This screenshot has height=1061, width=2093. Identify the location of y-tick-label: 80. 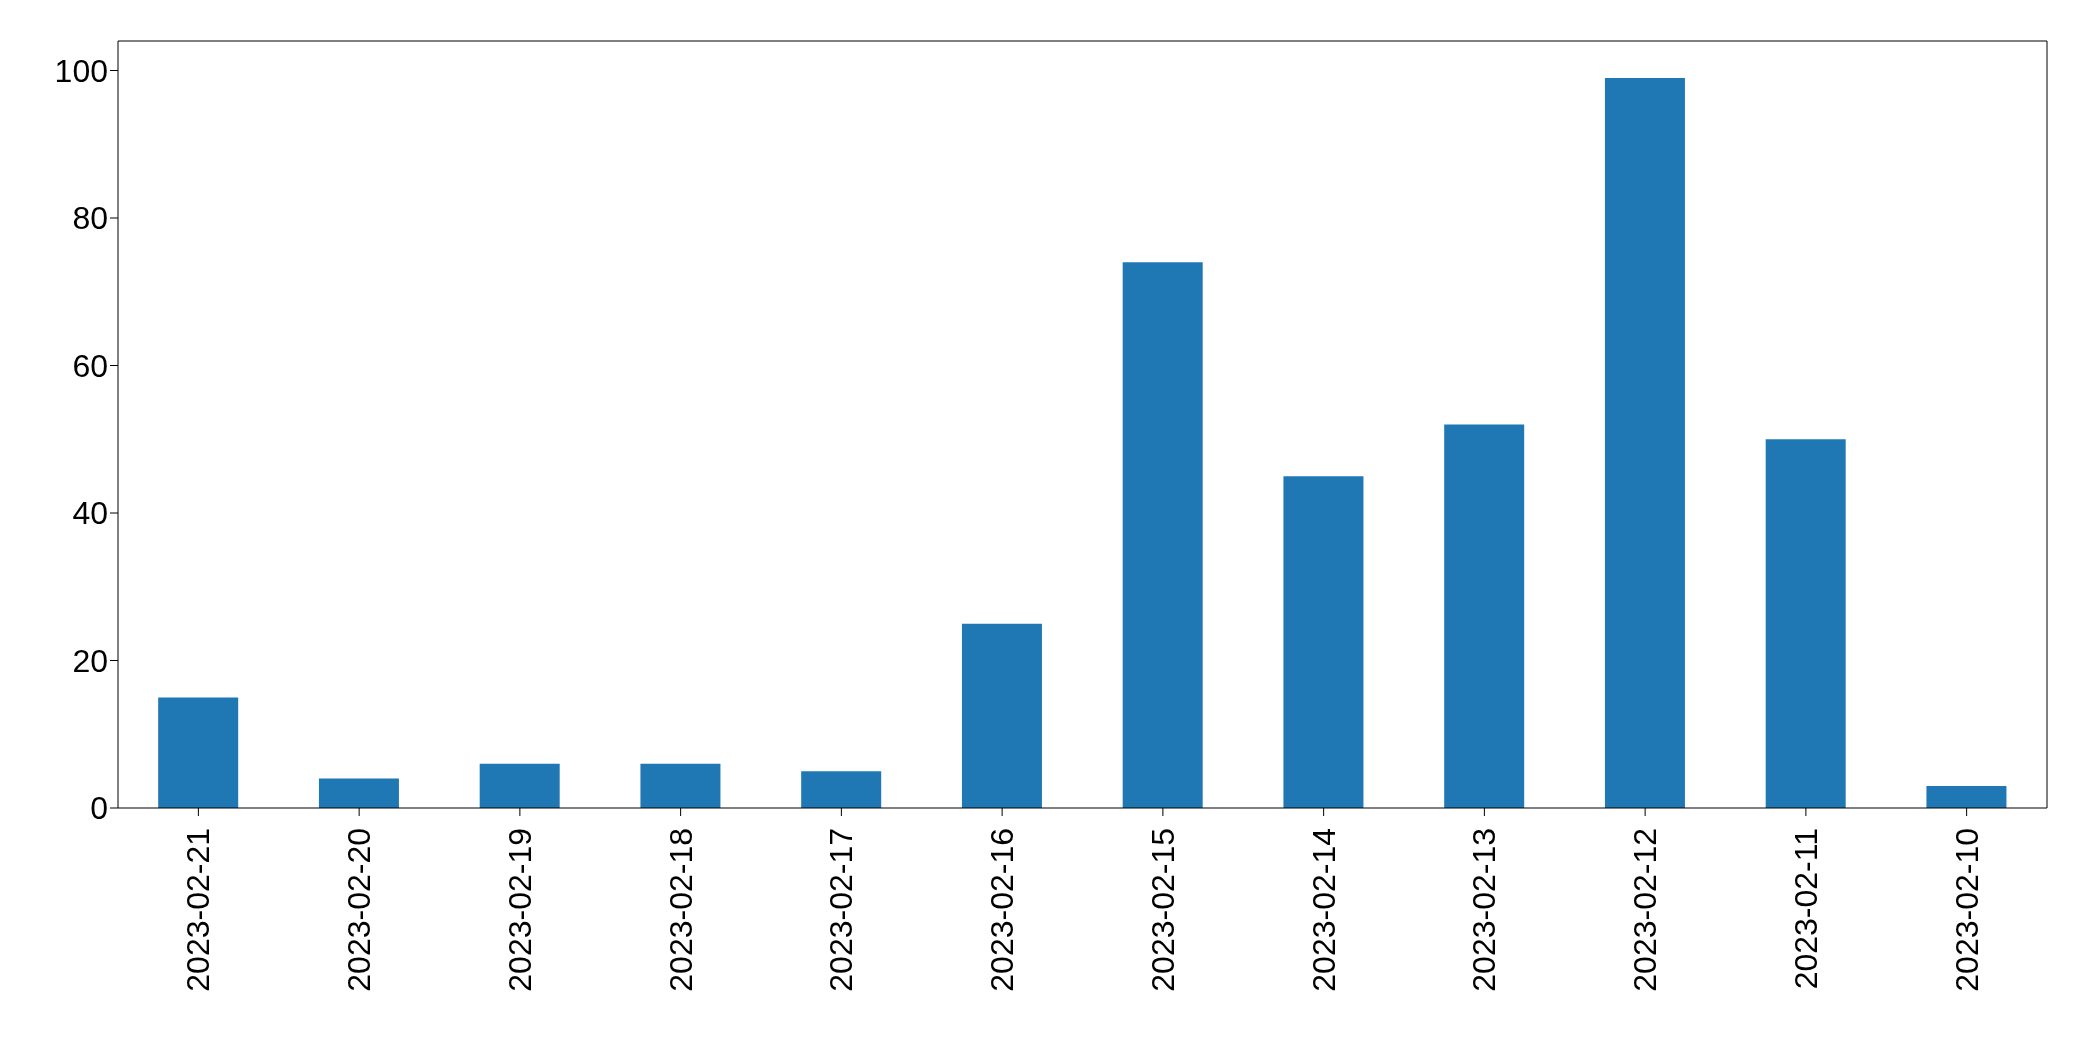
(90, 218).